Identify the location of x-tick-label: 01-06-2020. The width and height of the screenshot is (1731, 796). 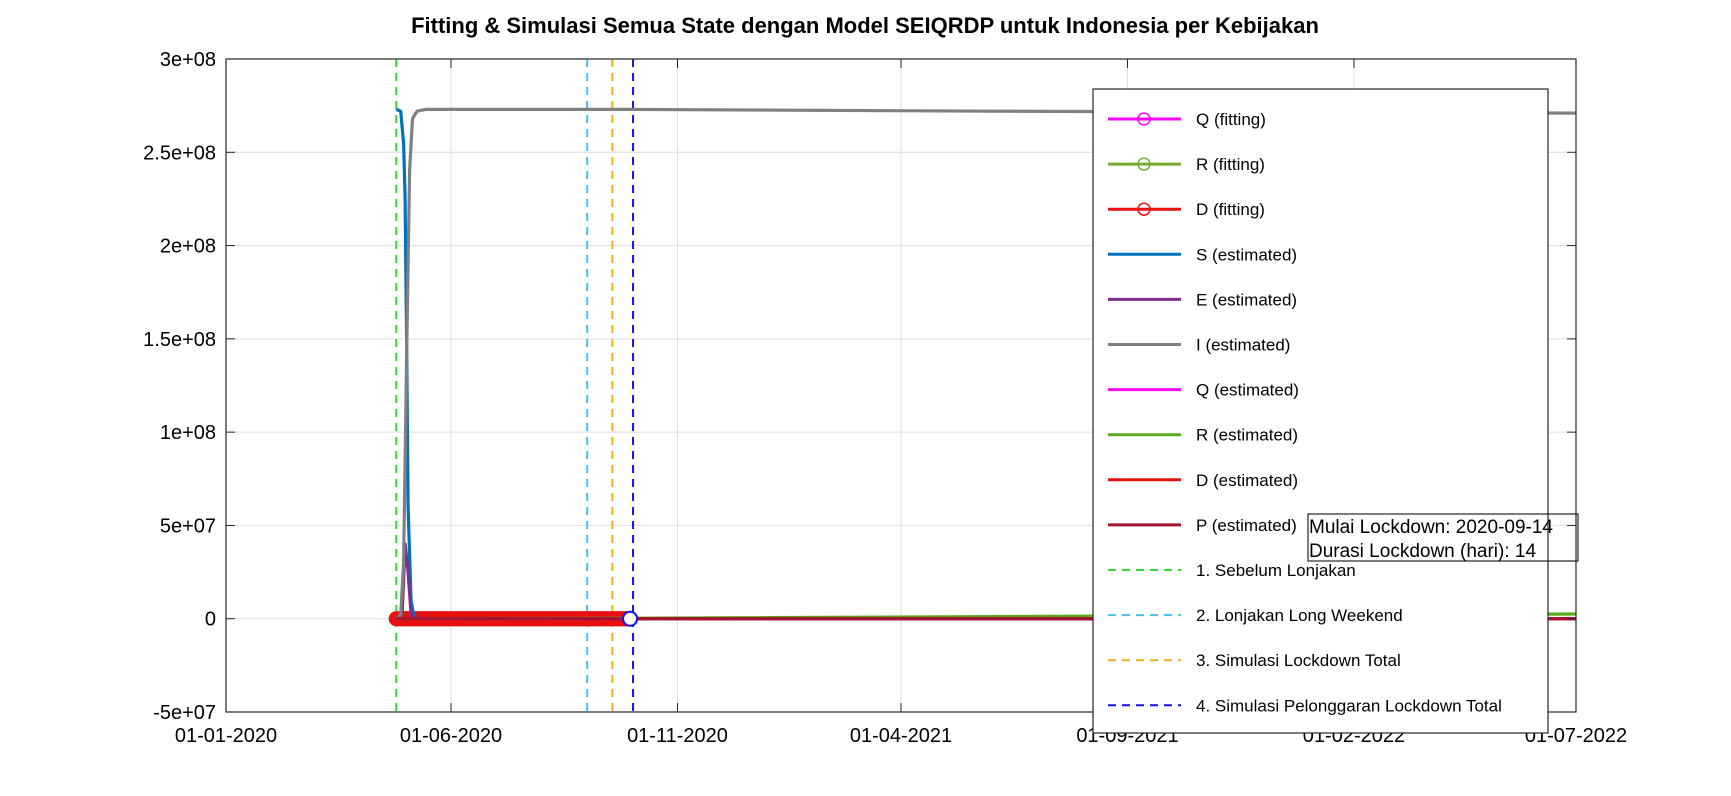
(451, 736).